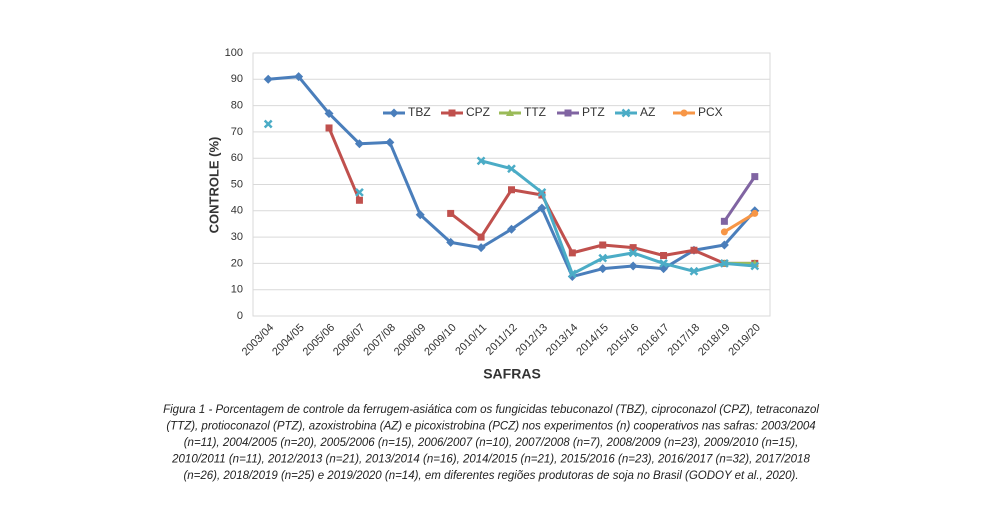  I want to click on x-tick-label: 2011/12, so click(502, 340).